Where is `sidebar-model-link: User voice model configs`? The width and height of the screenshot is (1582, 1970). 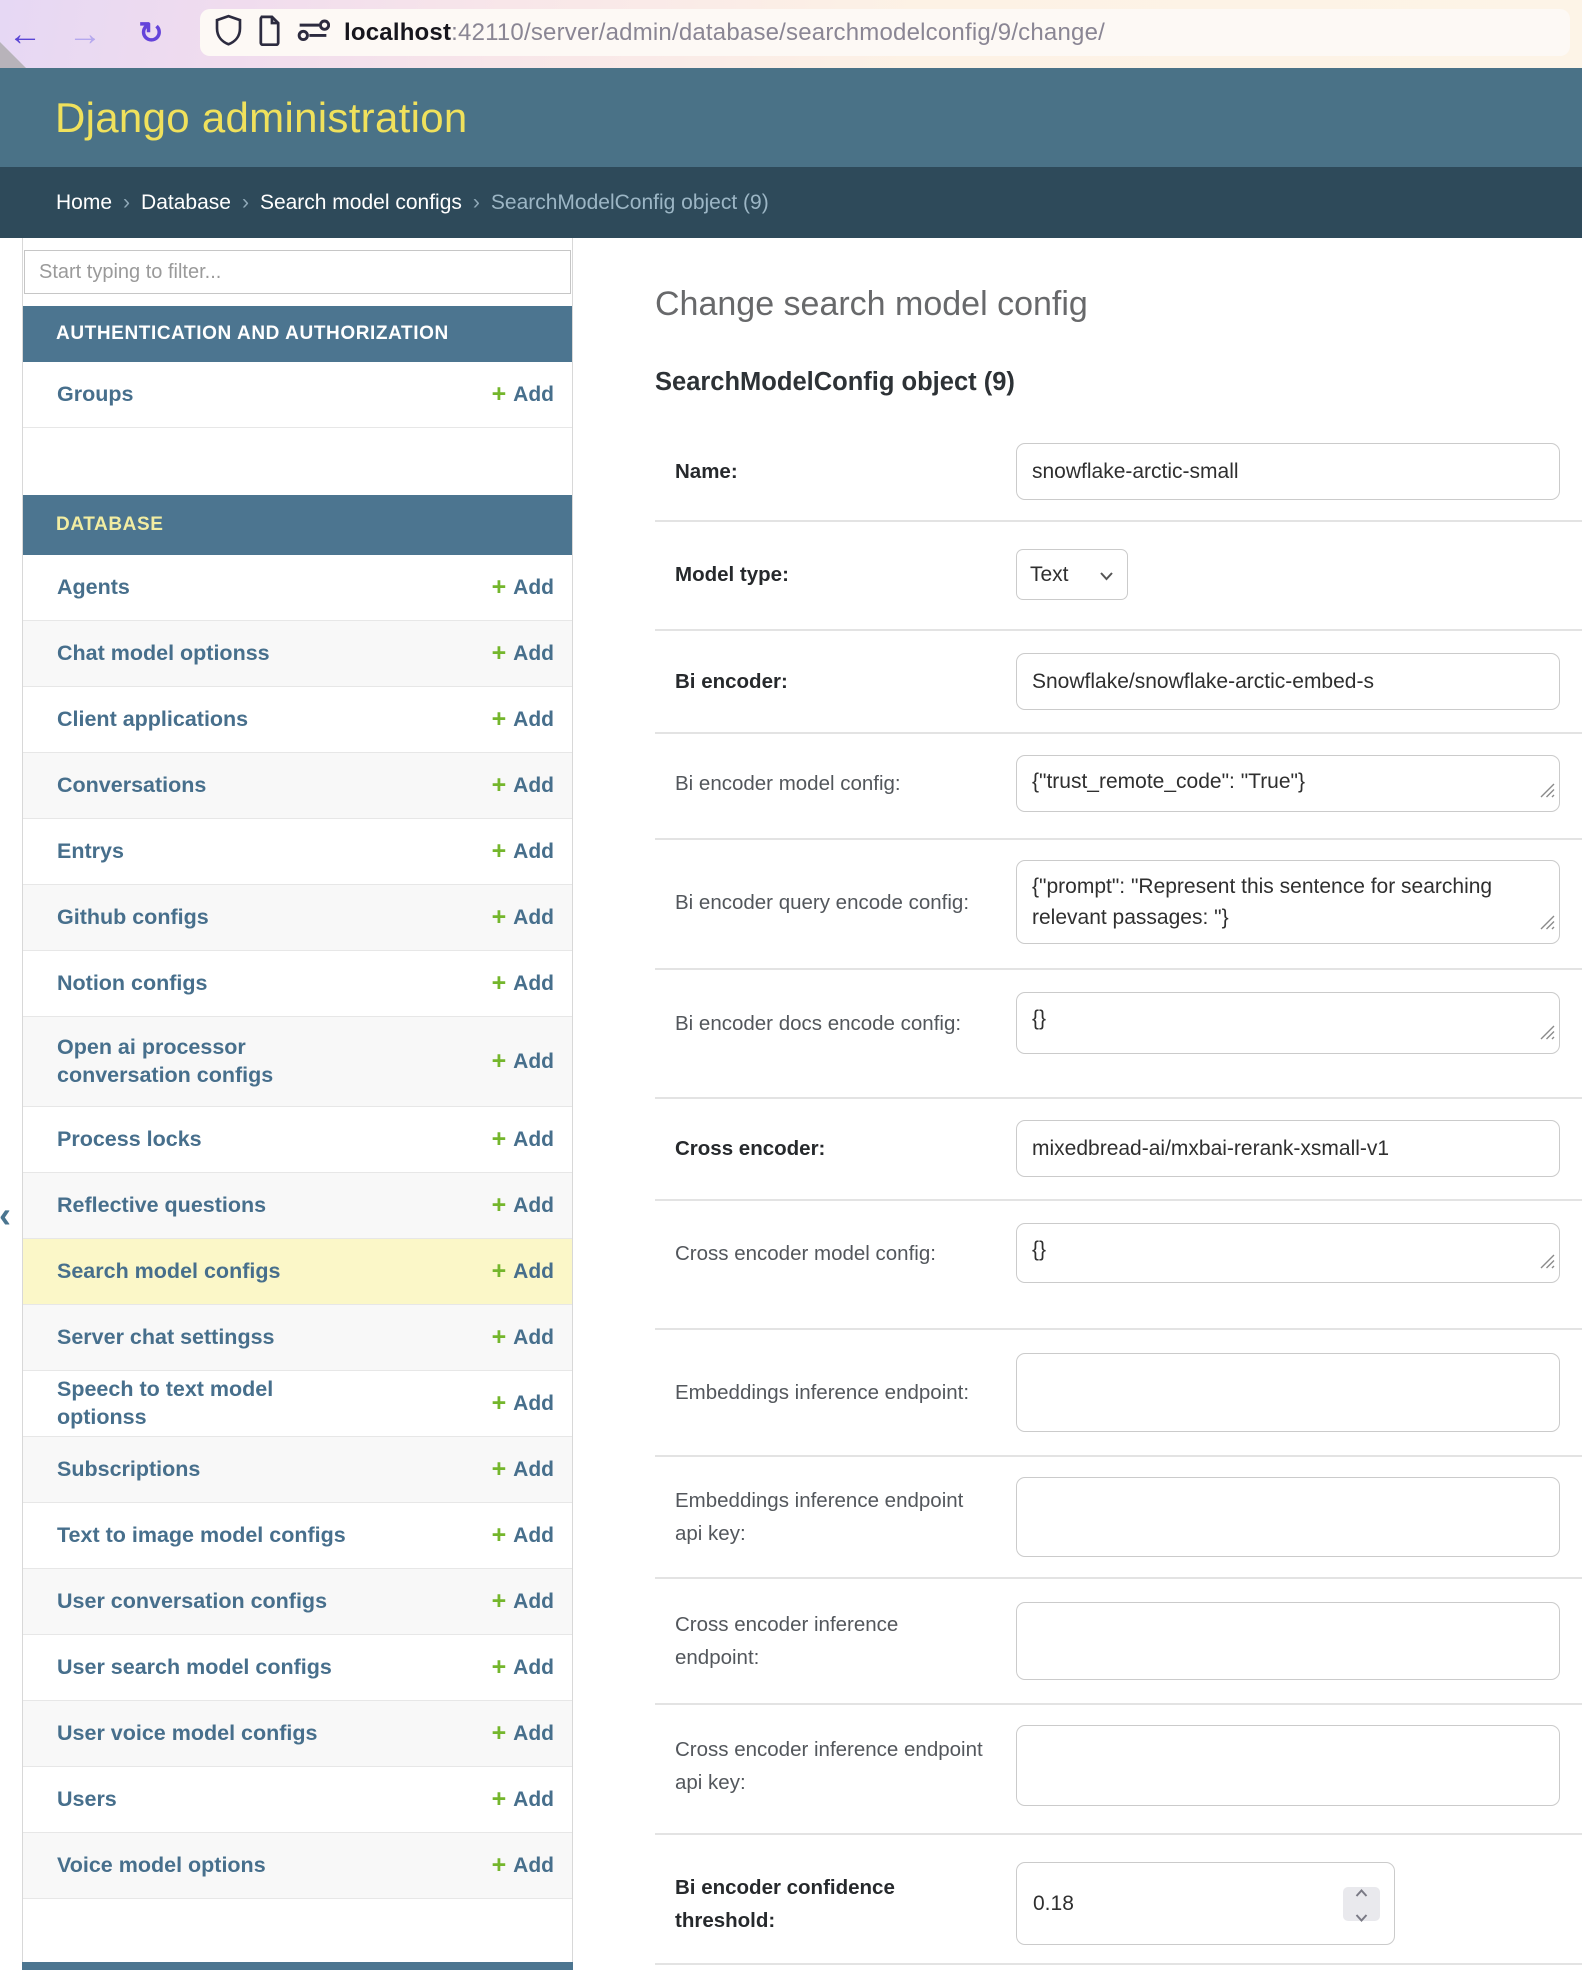 sidebar-model-link: User voice model configs is located at coordinates (187, 1732).